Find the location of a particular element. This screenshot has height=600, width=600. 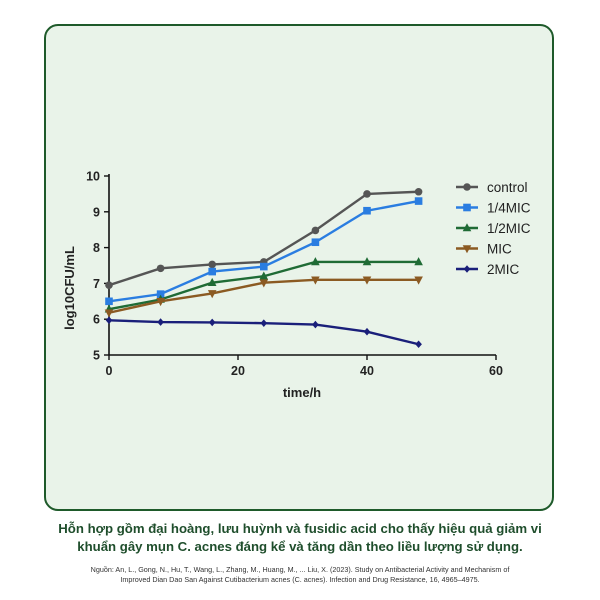

y-tick-label: 9 is located at coordinates (96, 212).